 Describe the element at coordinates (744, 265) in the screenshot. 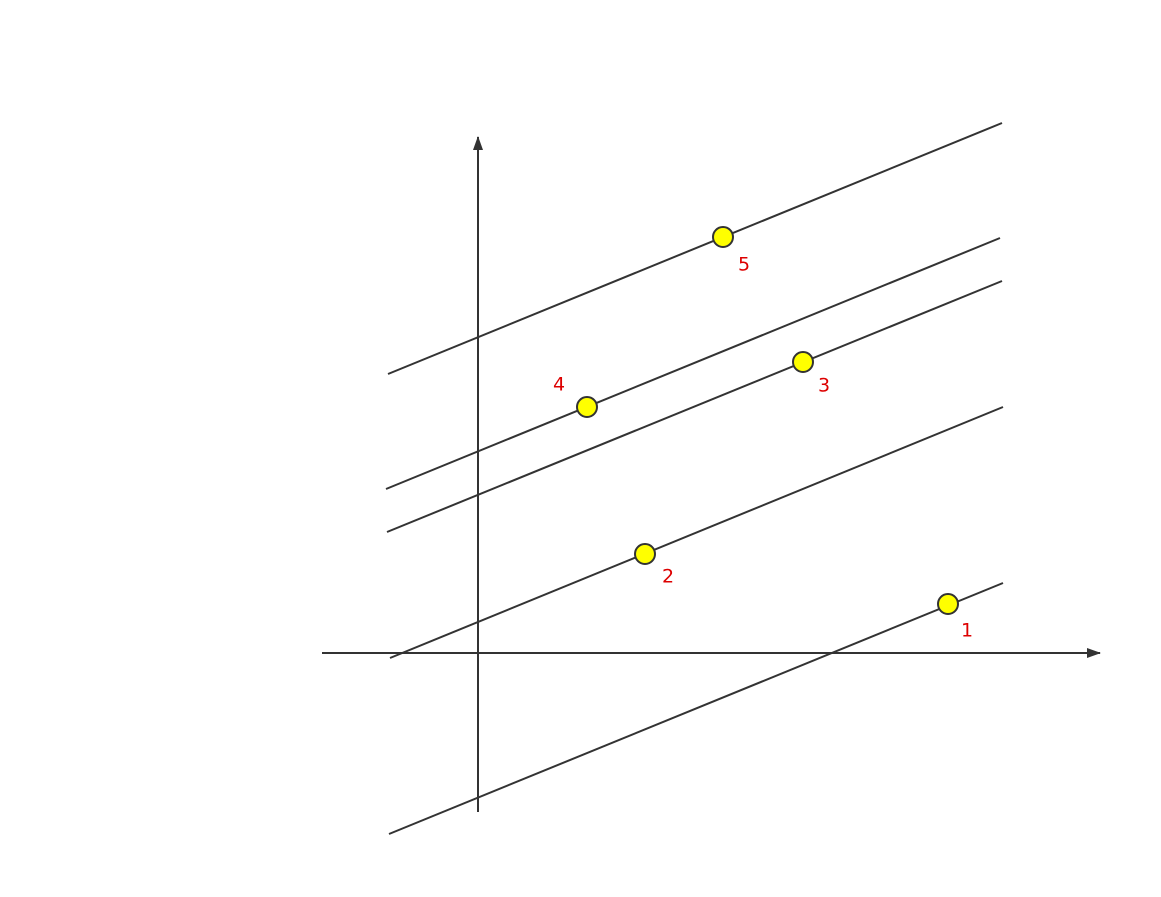

I see `point-label: 5` at that location.